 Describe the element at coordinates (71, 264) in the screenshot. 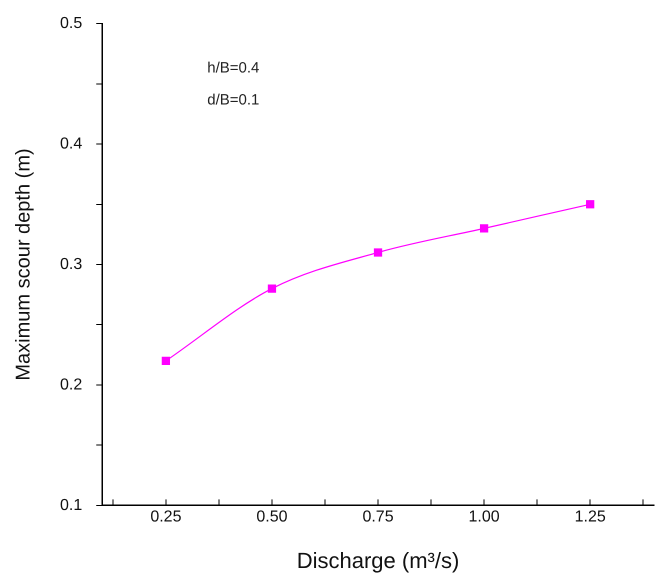

I see `y-tick-label: 0.3` at that location.